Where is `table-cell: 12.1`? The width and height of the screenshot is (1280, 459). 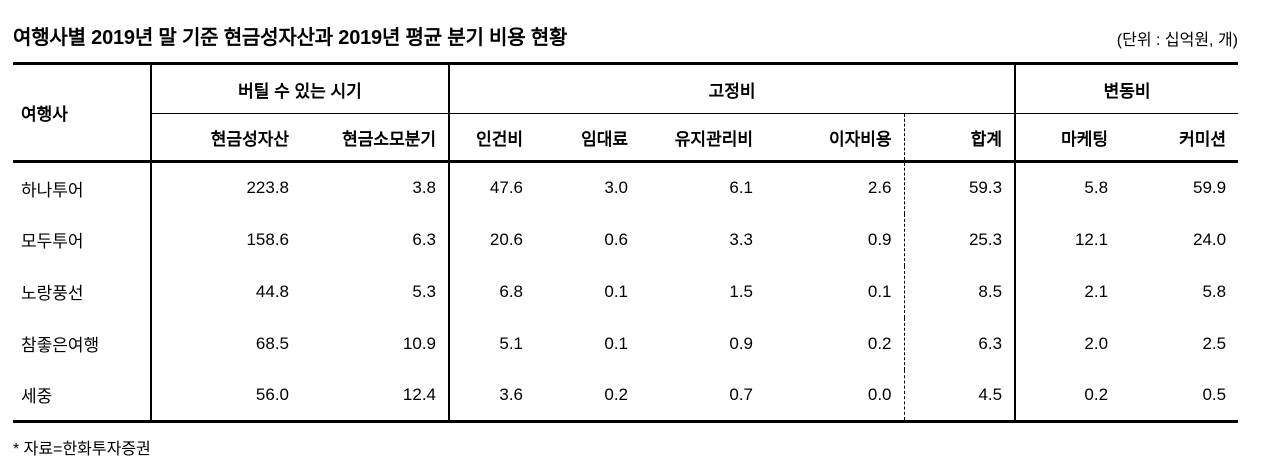 table-cell: 12.1 is located at coordinates (1091, 239).